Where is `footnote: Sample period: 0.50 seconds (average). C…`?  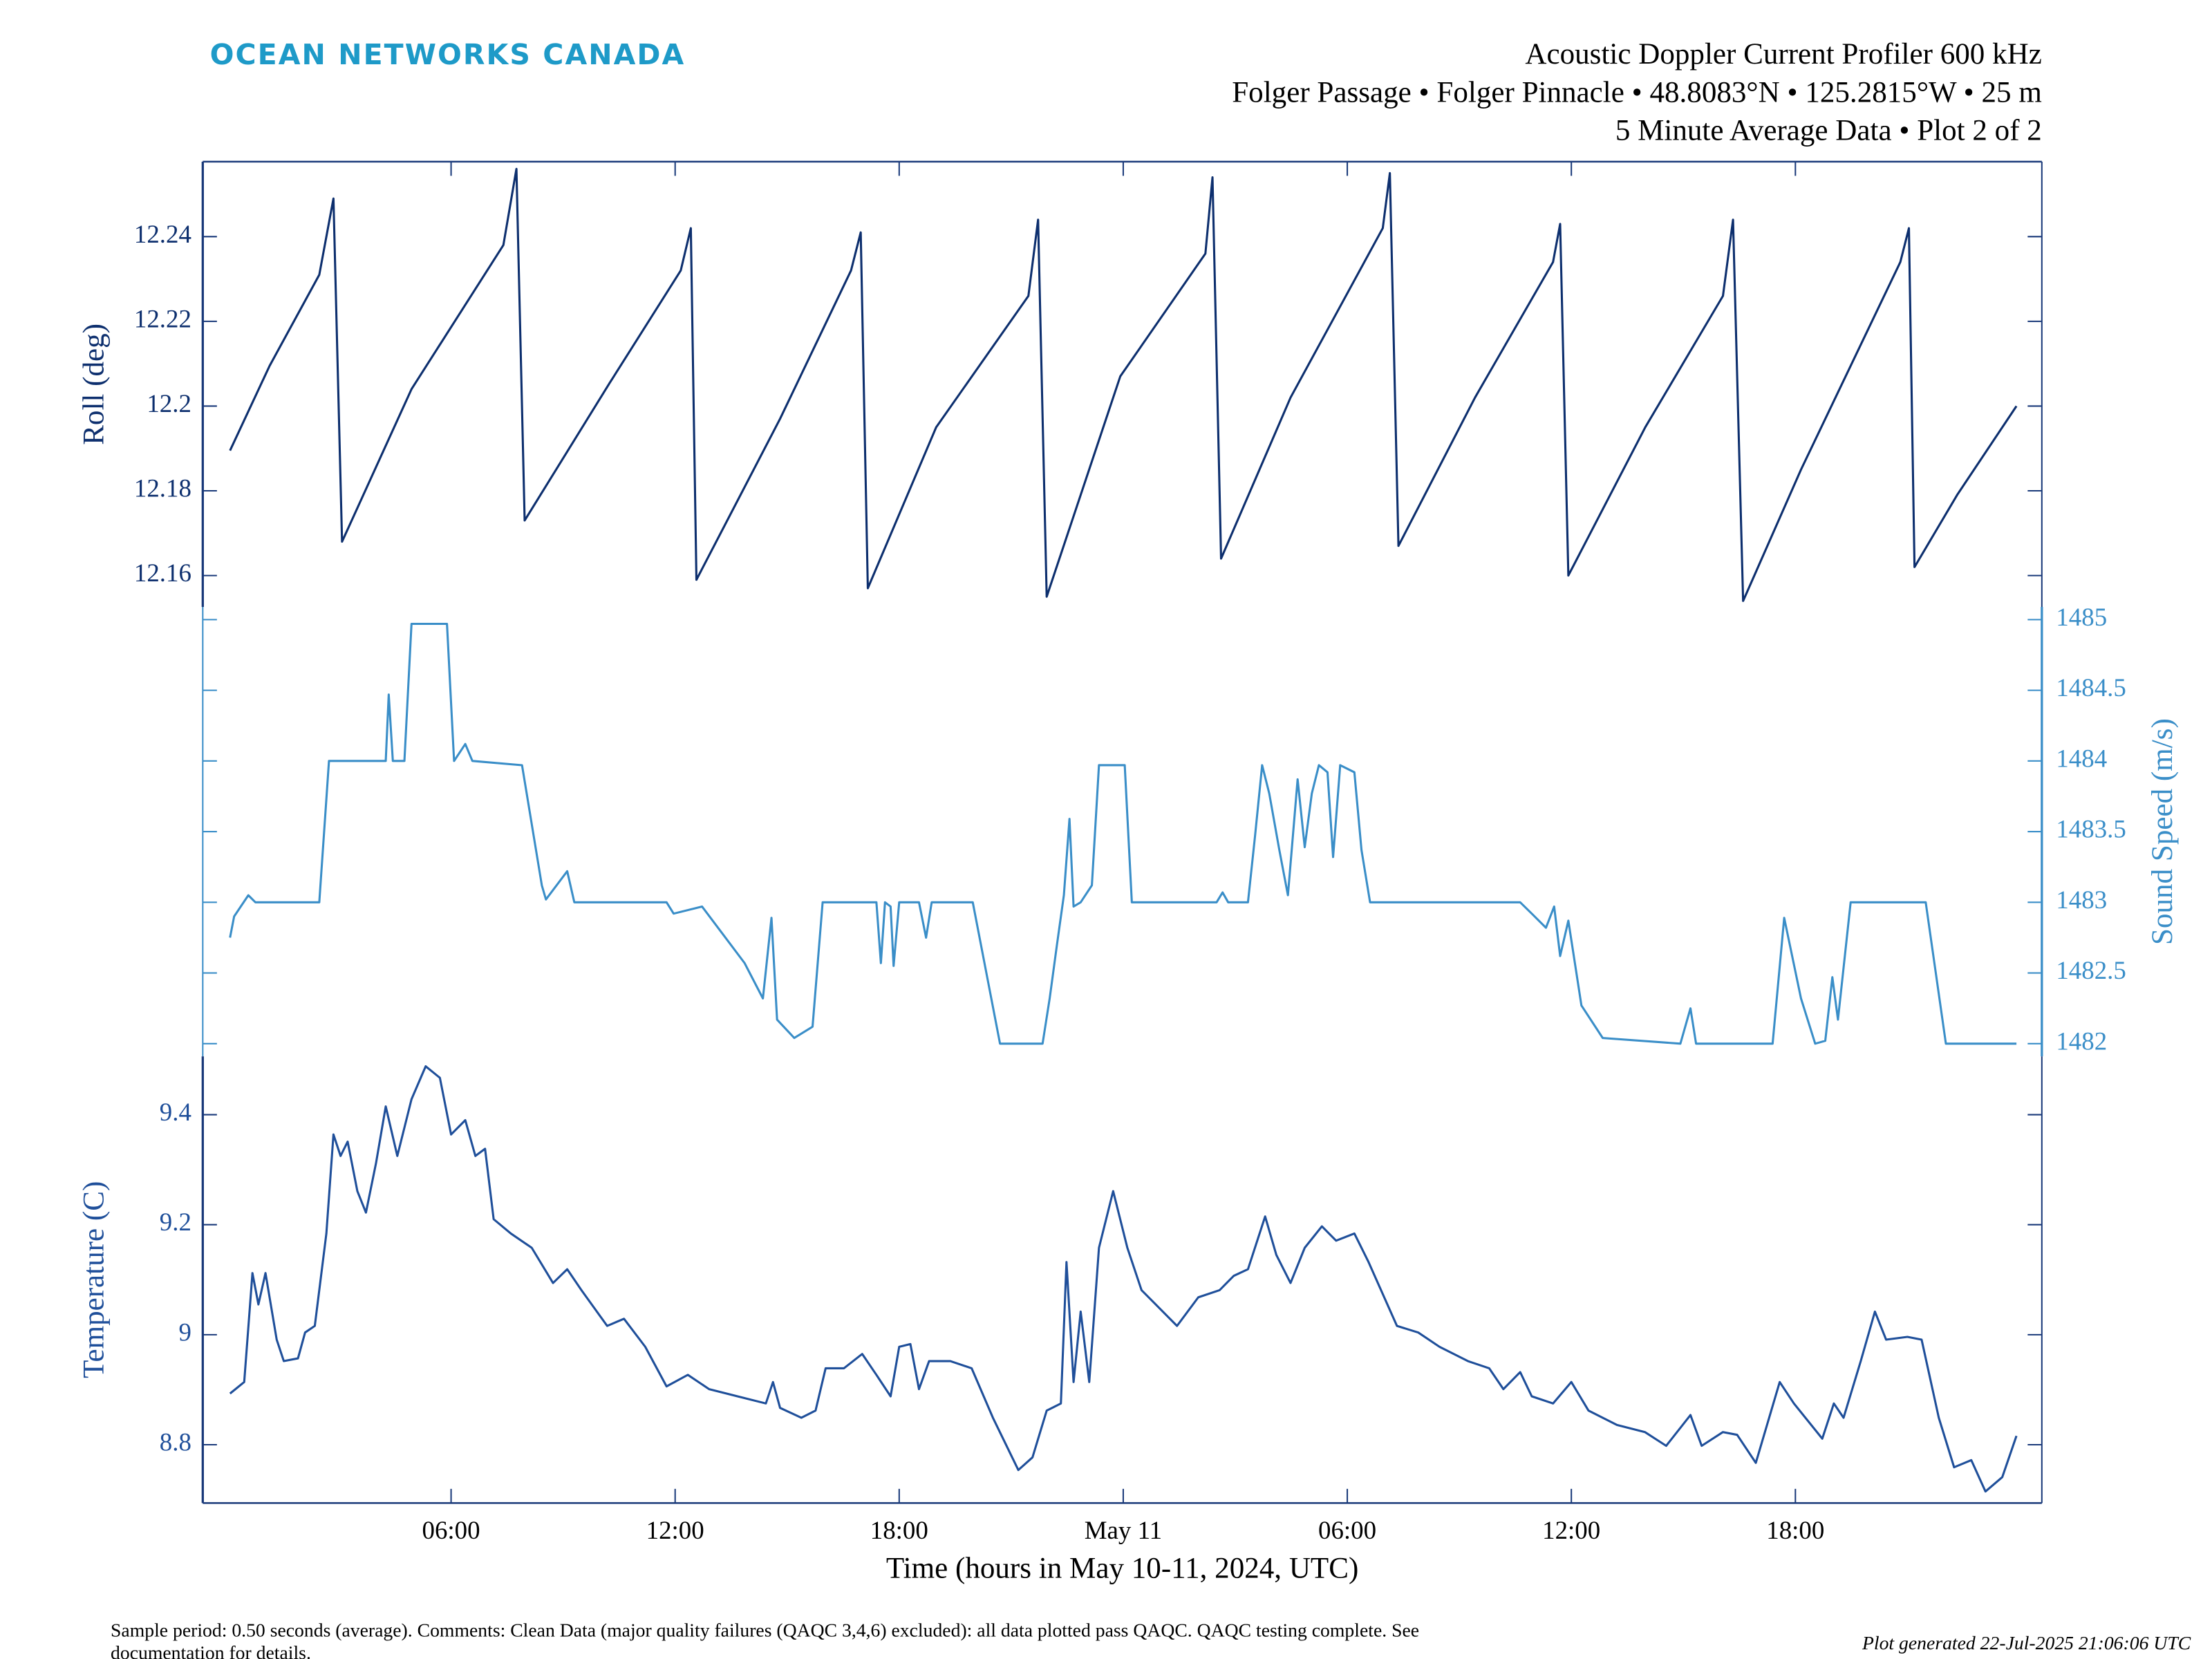 footnote: Sample period: 0.50 seconds (average). C… is located at coordinates (765, 1629).